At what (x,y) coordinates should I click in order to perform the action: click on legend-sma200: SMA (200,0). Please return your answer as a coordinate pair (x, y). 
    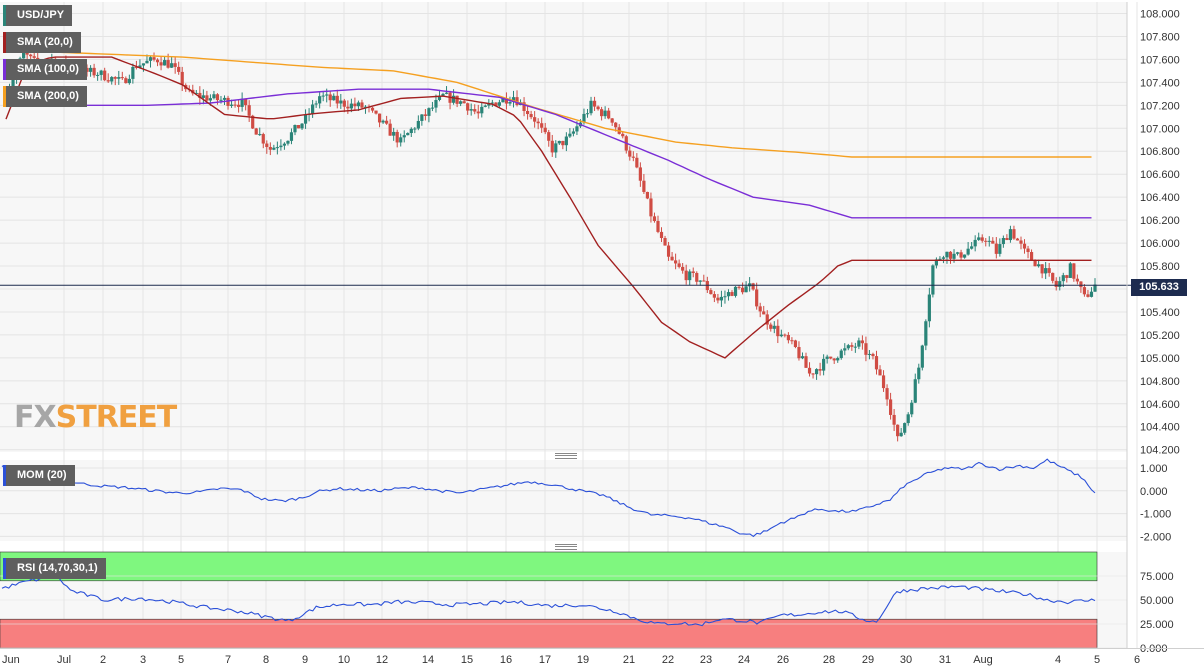
    Looking at the image, I should click on (45, 96).